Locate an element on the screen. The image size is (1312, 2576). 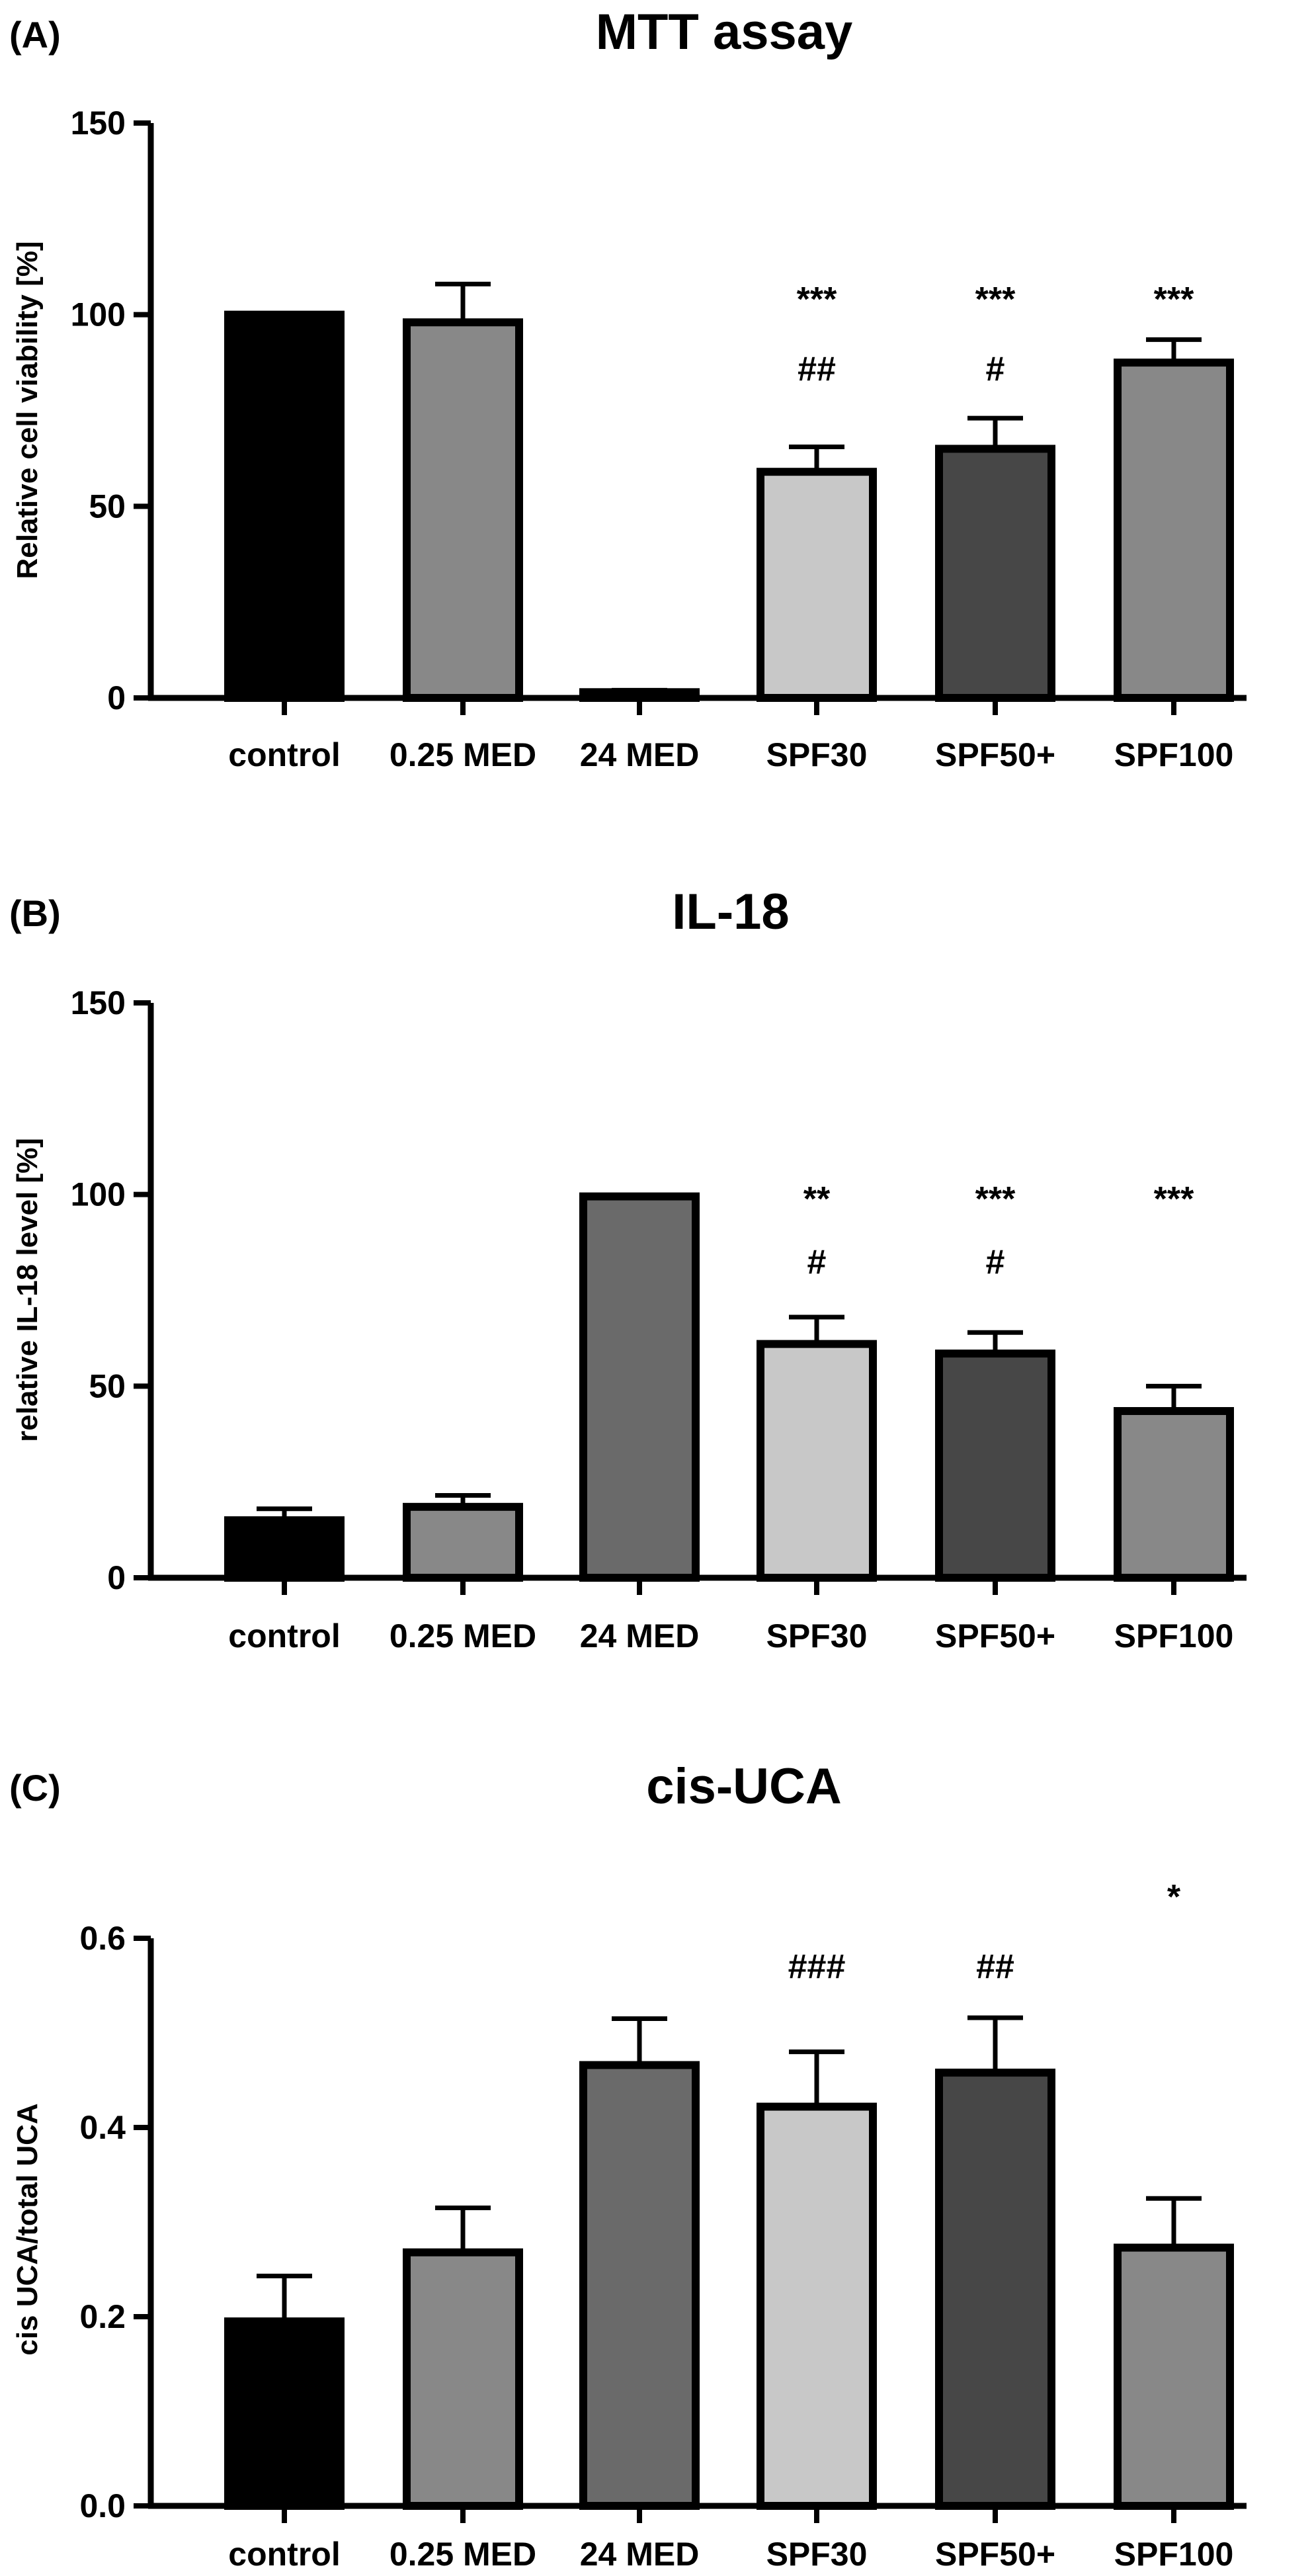
panel-c-label: (C) is located at coordinates (35, 1788).